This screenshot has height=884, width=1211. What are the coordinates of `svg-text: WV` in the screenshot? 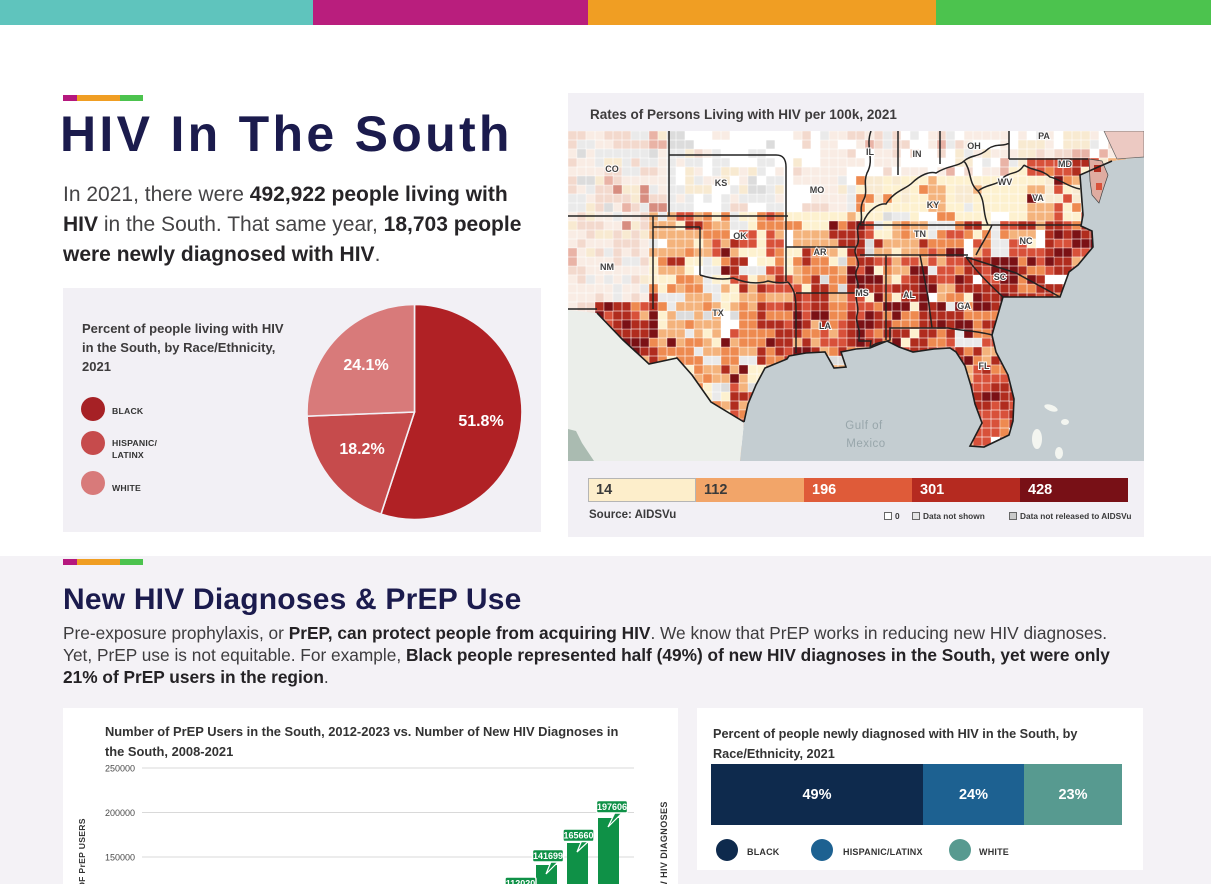 It's located at (1005, 182).